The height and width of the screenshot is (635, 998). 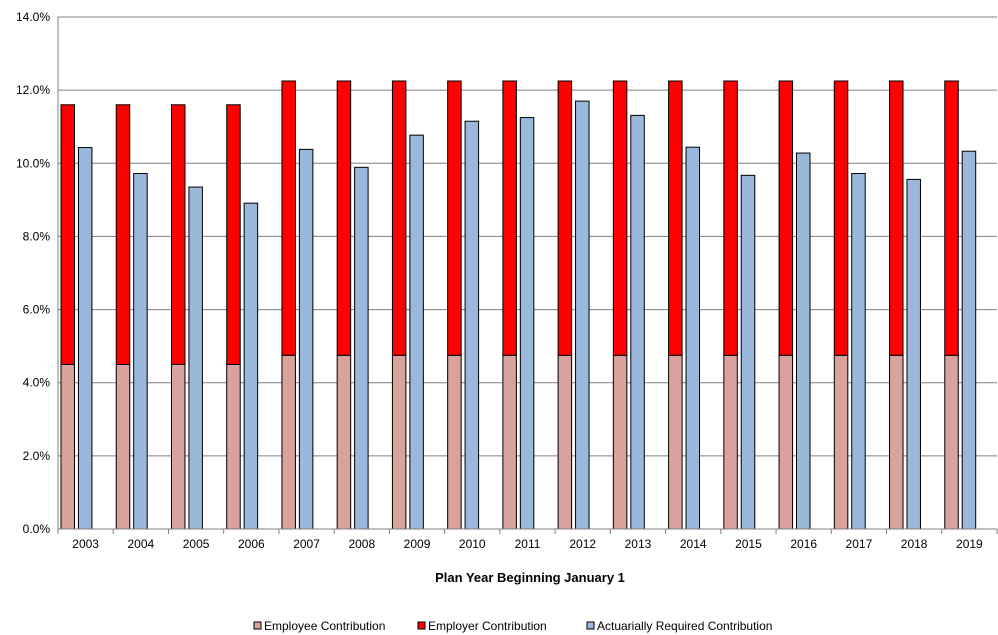 I want to click on x-tick-label: 2006, so click(x=251, y=544).